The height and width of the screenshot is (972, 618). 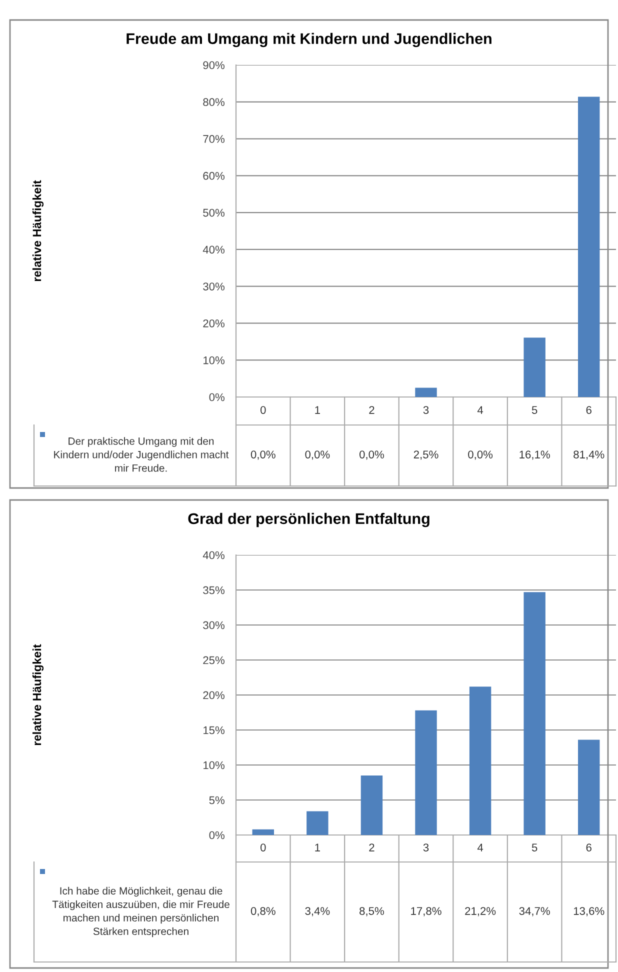 I want to click on y-tick-label: 25%, so click(x=213, y=660).